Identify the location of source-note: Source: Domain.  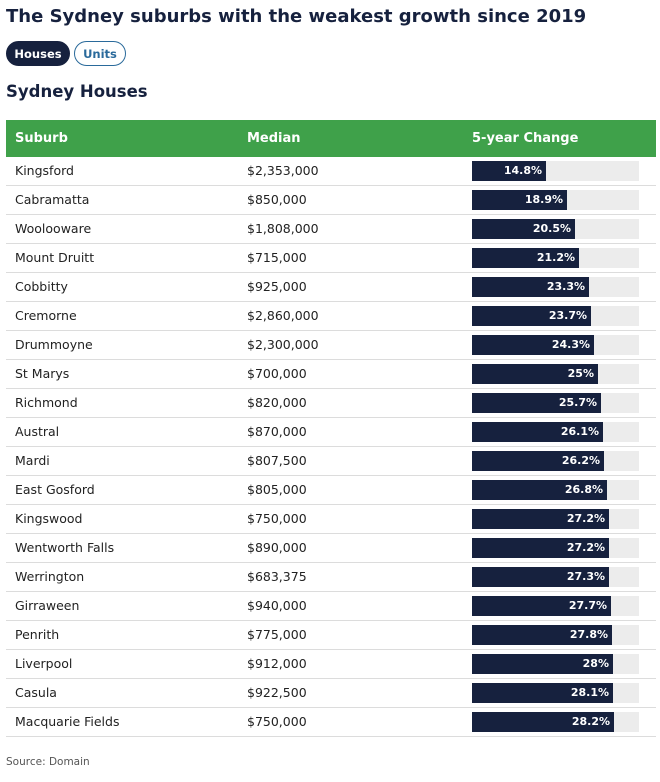
(48, 762).